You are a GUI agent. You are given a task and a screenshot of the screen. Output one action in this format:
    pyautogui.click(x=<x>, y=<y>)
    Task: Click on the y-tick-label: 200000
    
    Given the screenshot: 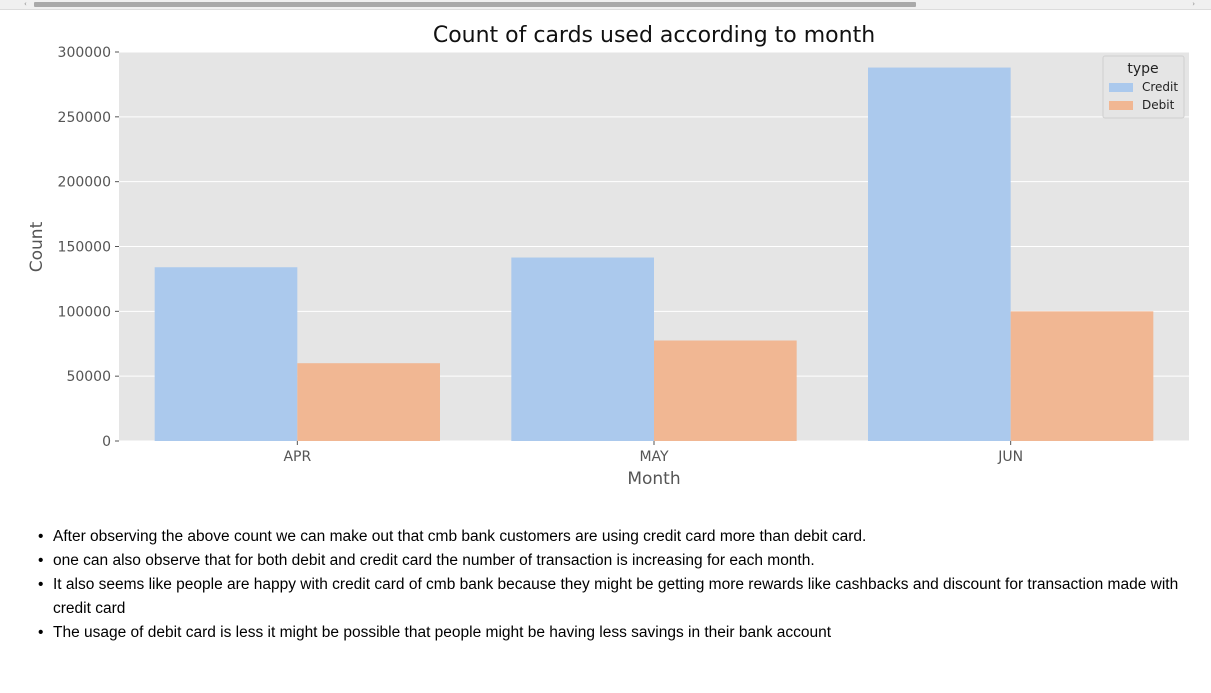 What is the action you would take?
    pyautogui.click(x=84, y=183)
    